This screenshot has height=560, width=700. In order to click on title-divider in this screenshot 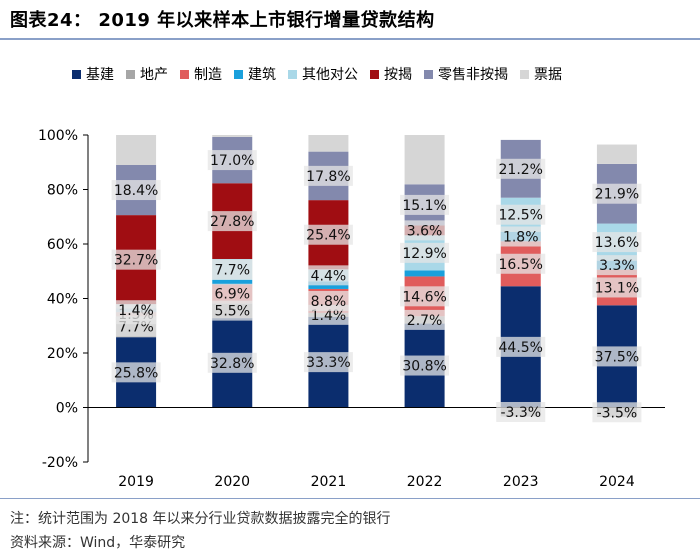, I will do `click(350, 39)`.